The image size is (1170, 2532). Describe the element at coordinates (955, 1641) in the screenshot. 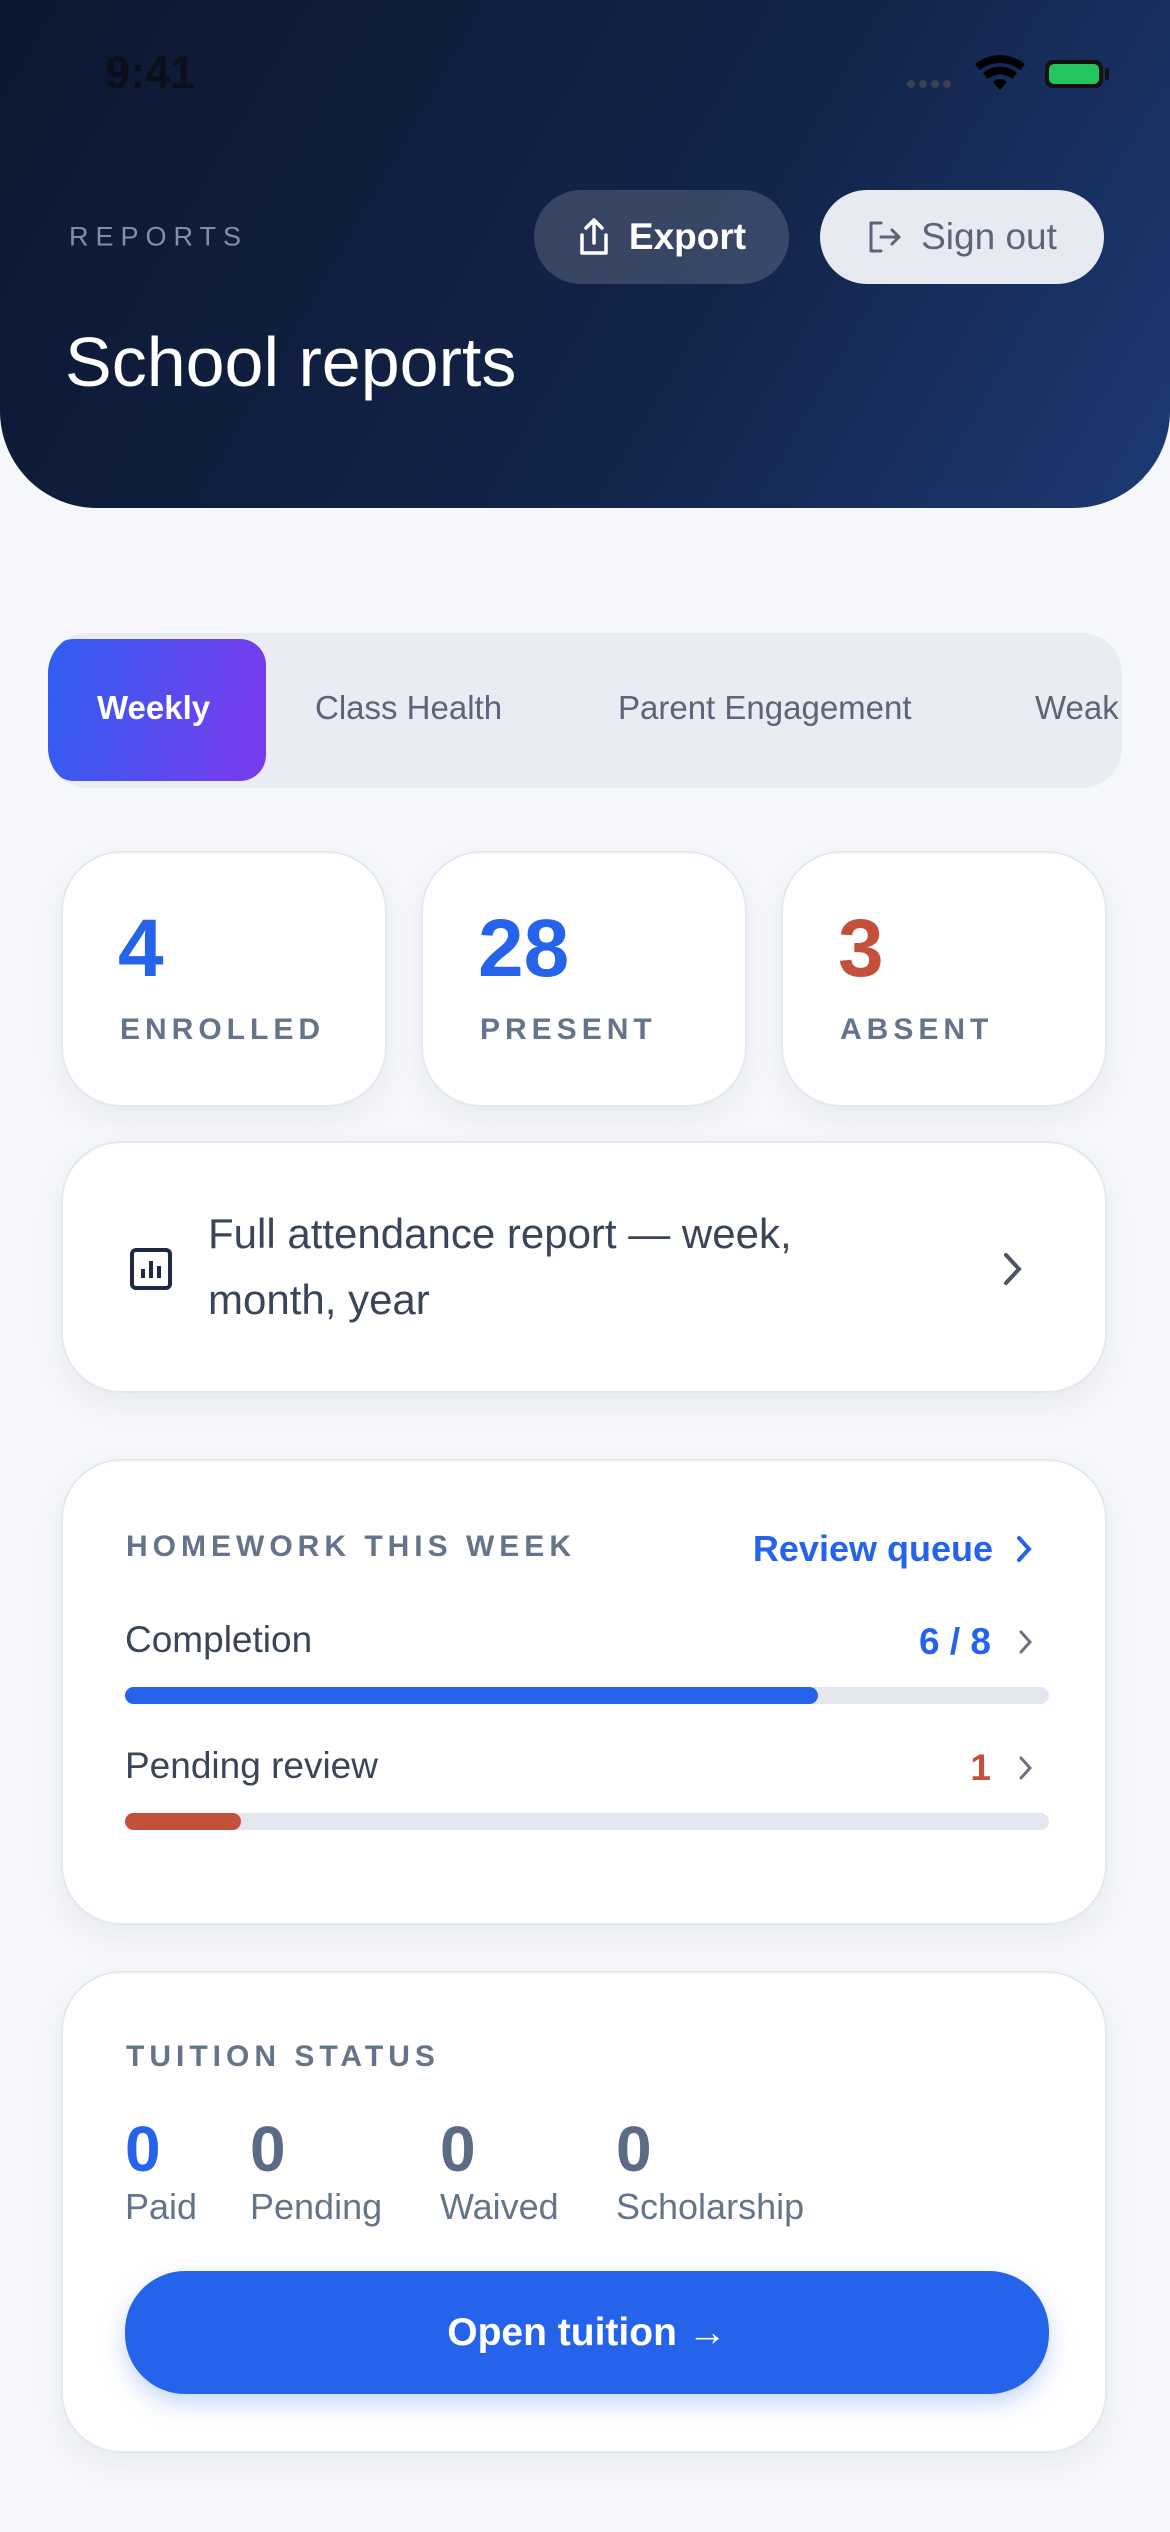

I see `completion-value: 6 / 8` at that location.